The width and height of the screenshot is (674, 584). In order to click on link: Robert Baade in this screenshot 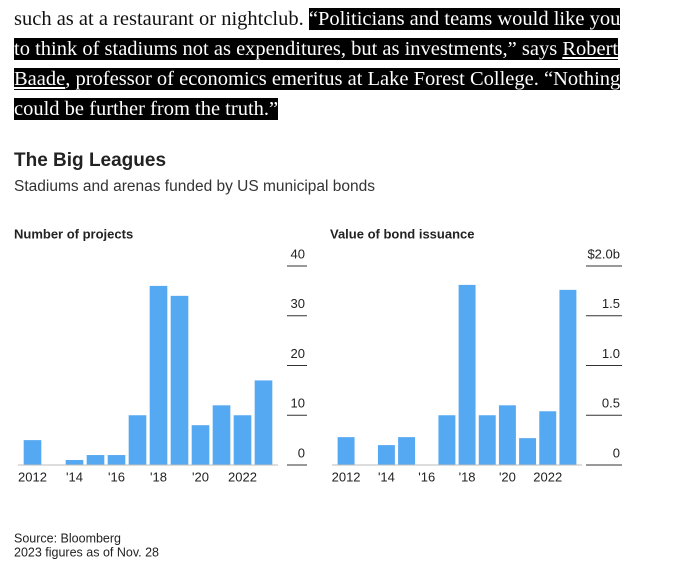, I will do `click(316, 64)`.